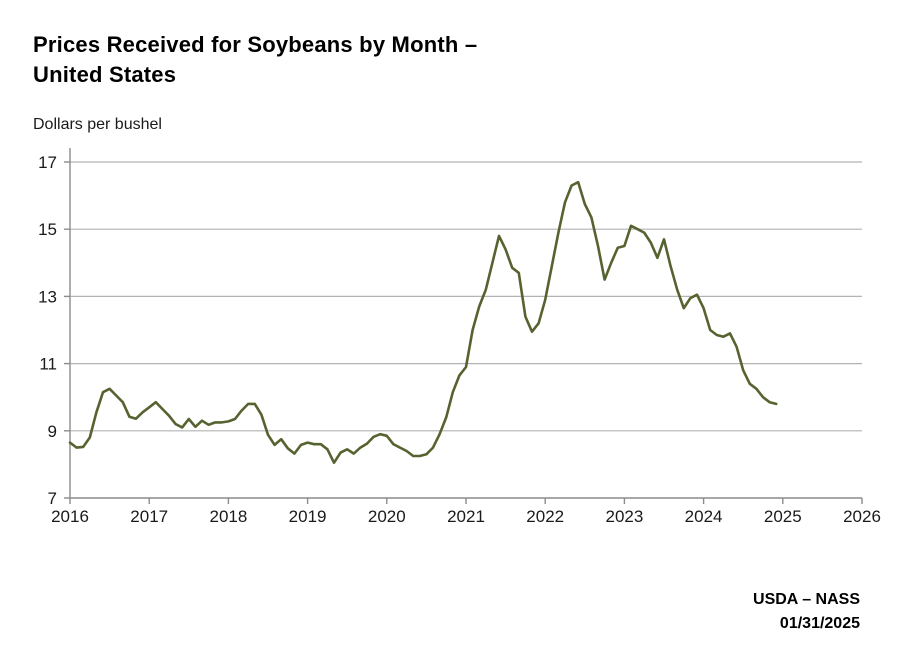 This screenshot has width=916, height=650. I want to click on y-tick-label: 9, so click(52, 431).